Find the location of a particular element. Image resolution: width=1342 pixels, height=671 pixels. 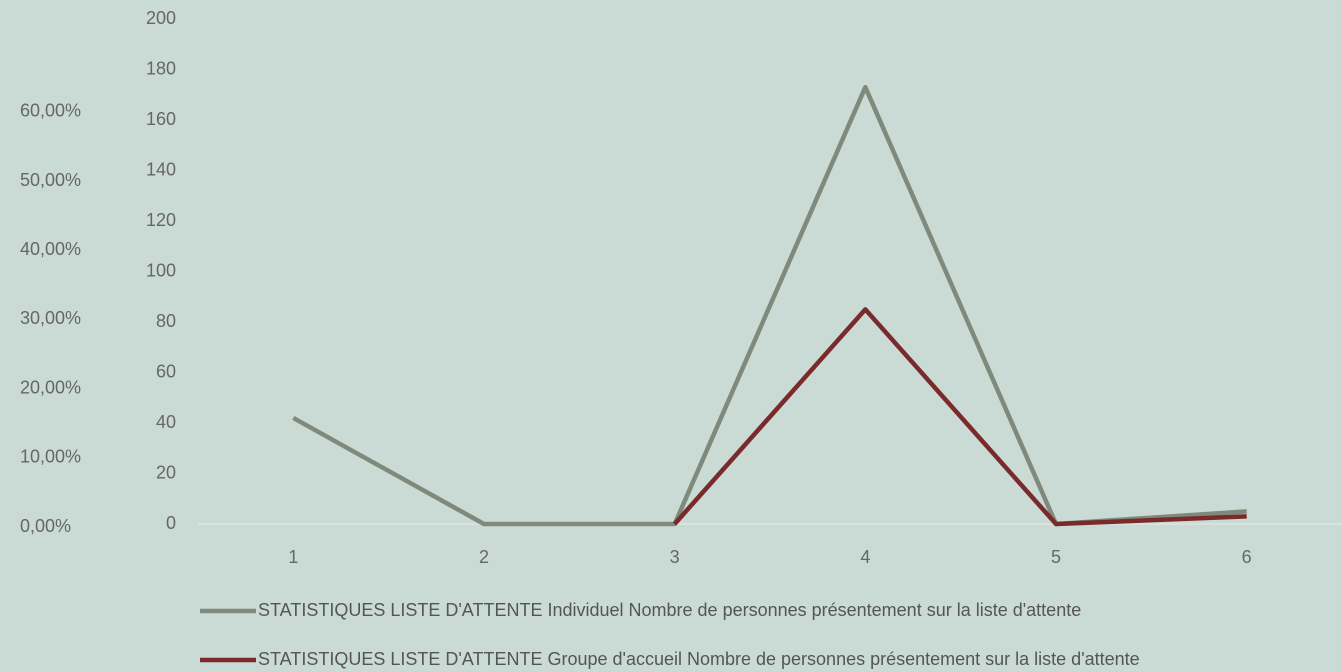

y-tick-label: 0 is located at coordinates (171, 523).